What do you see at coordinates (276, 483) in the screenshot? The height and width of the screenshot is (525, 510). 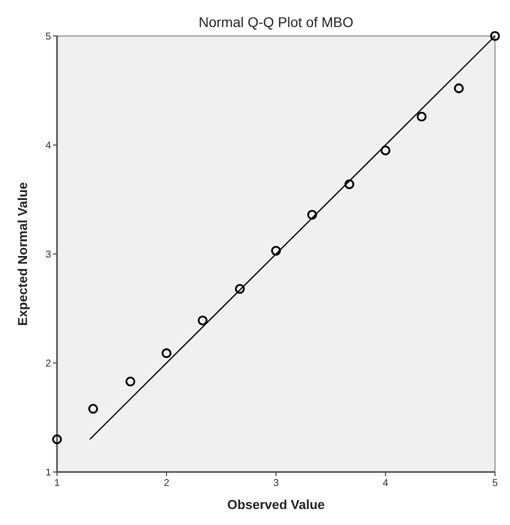 I see `x-tick-label: 3` at bounding box center [276, 483].